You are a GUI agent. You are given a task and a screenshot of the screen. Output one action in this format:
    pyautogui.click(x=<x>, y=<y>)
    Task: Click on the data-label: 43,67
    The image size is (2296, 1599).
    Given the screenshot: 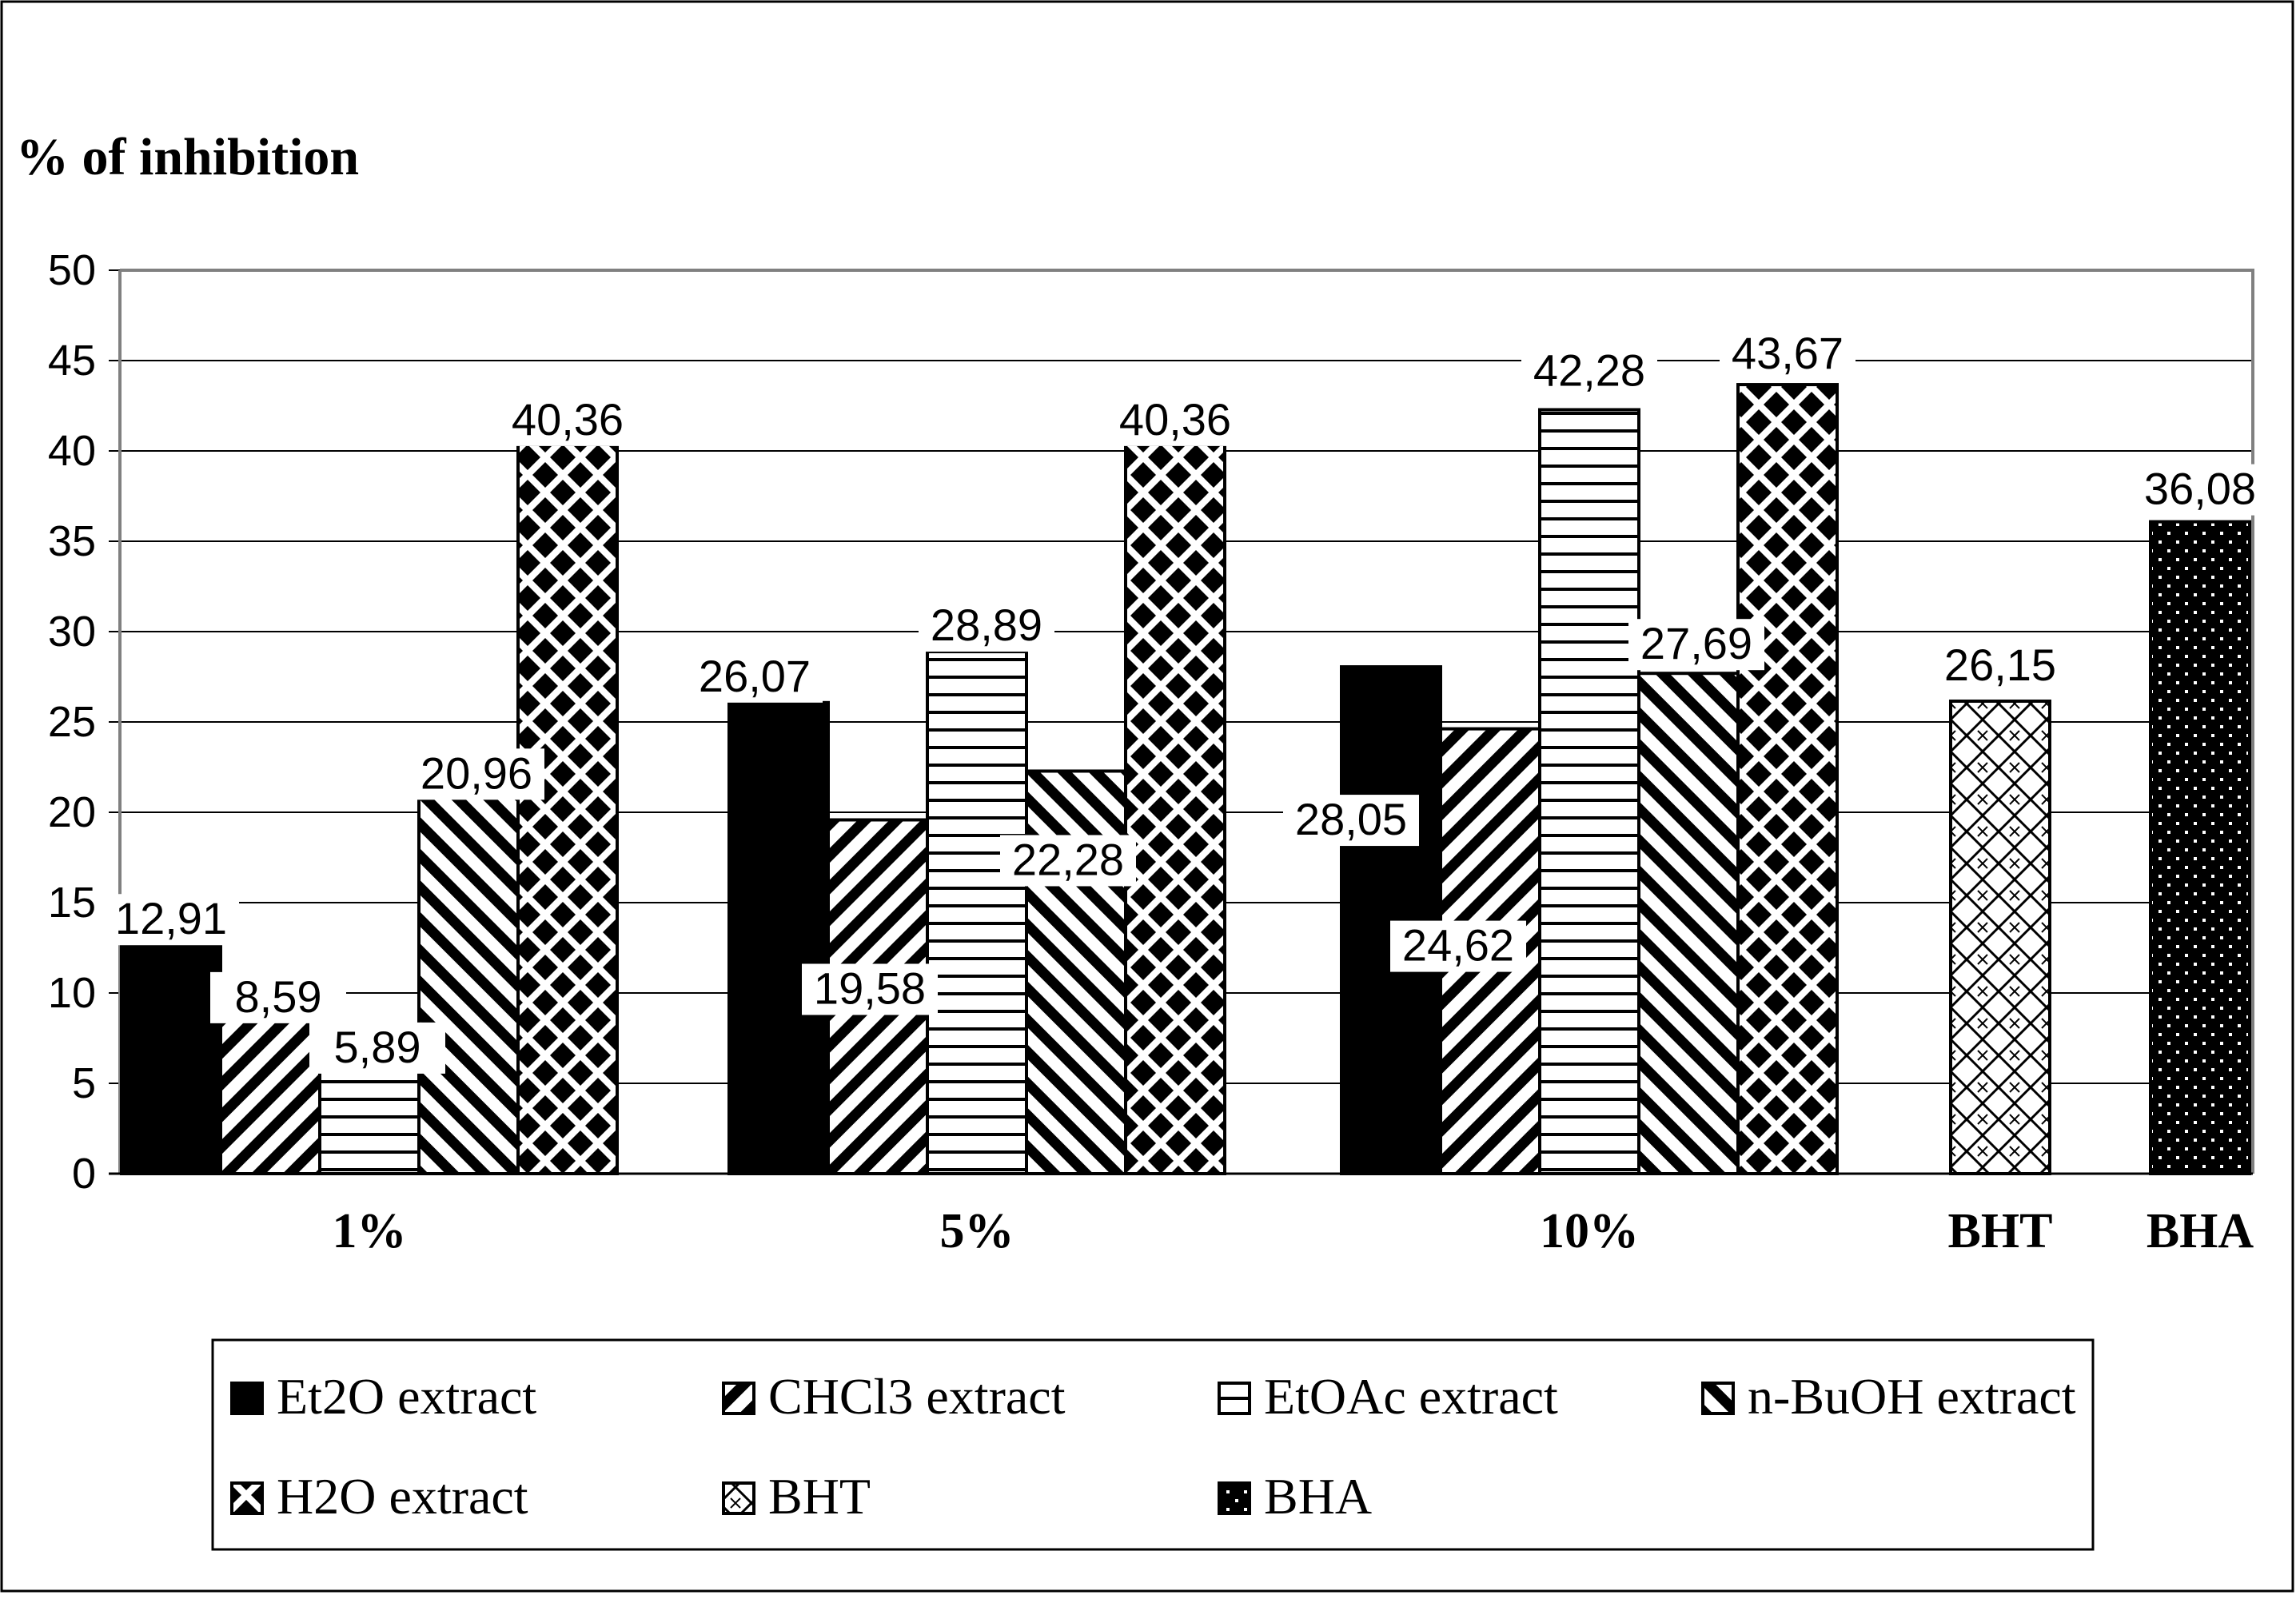 What is the action you would take?
    pyautogui.click(x=1788, y=353)
    